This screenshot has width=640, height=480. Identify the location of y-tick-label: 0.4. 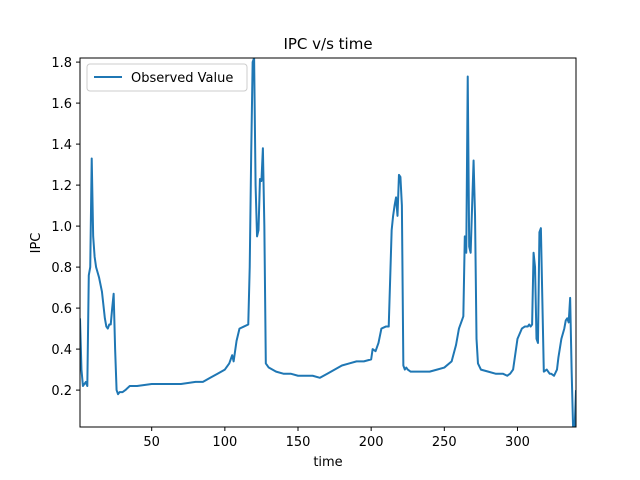
(61, 350).